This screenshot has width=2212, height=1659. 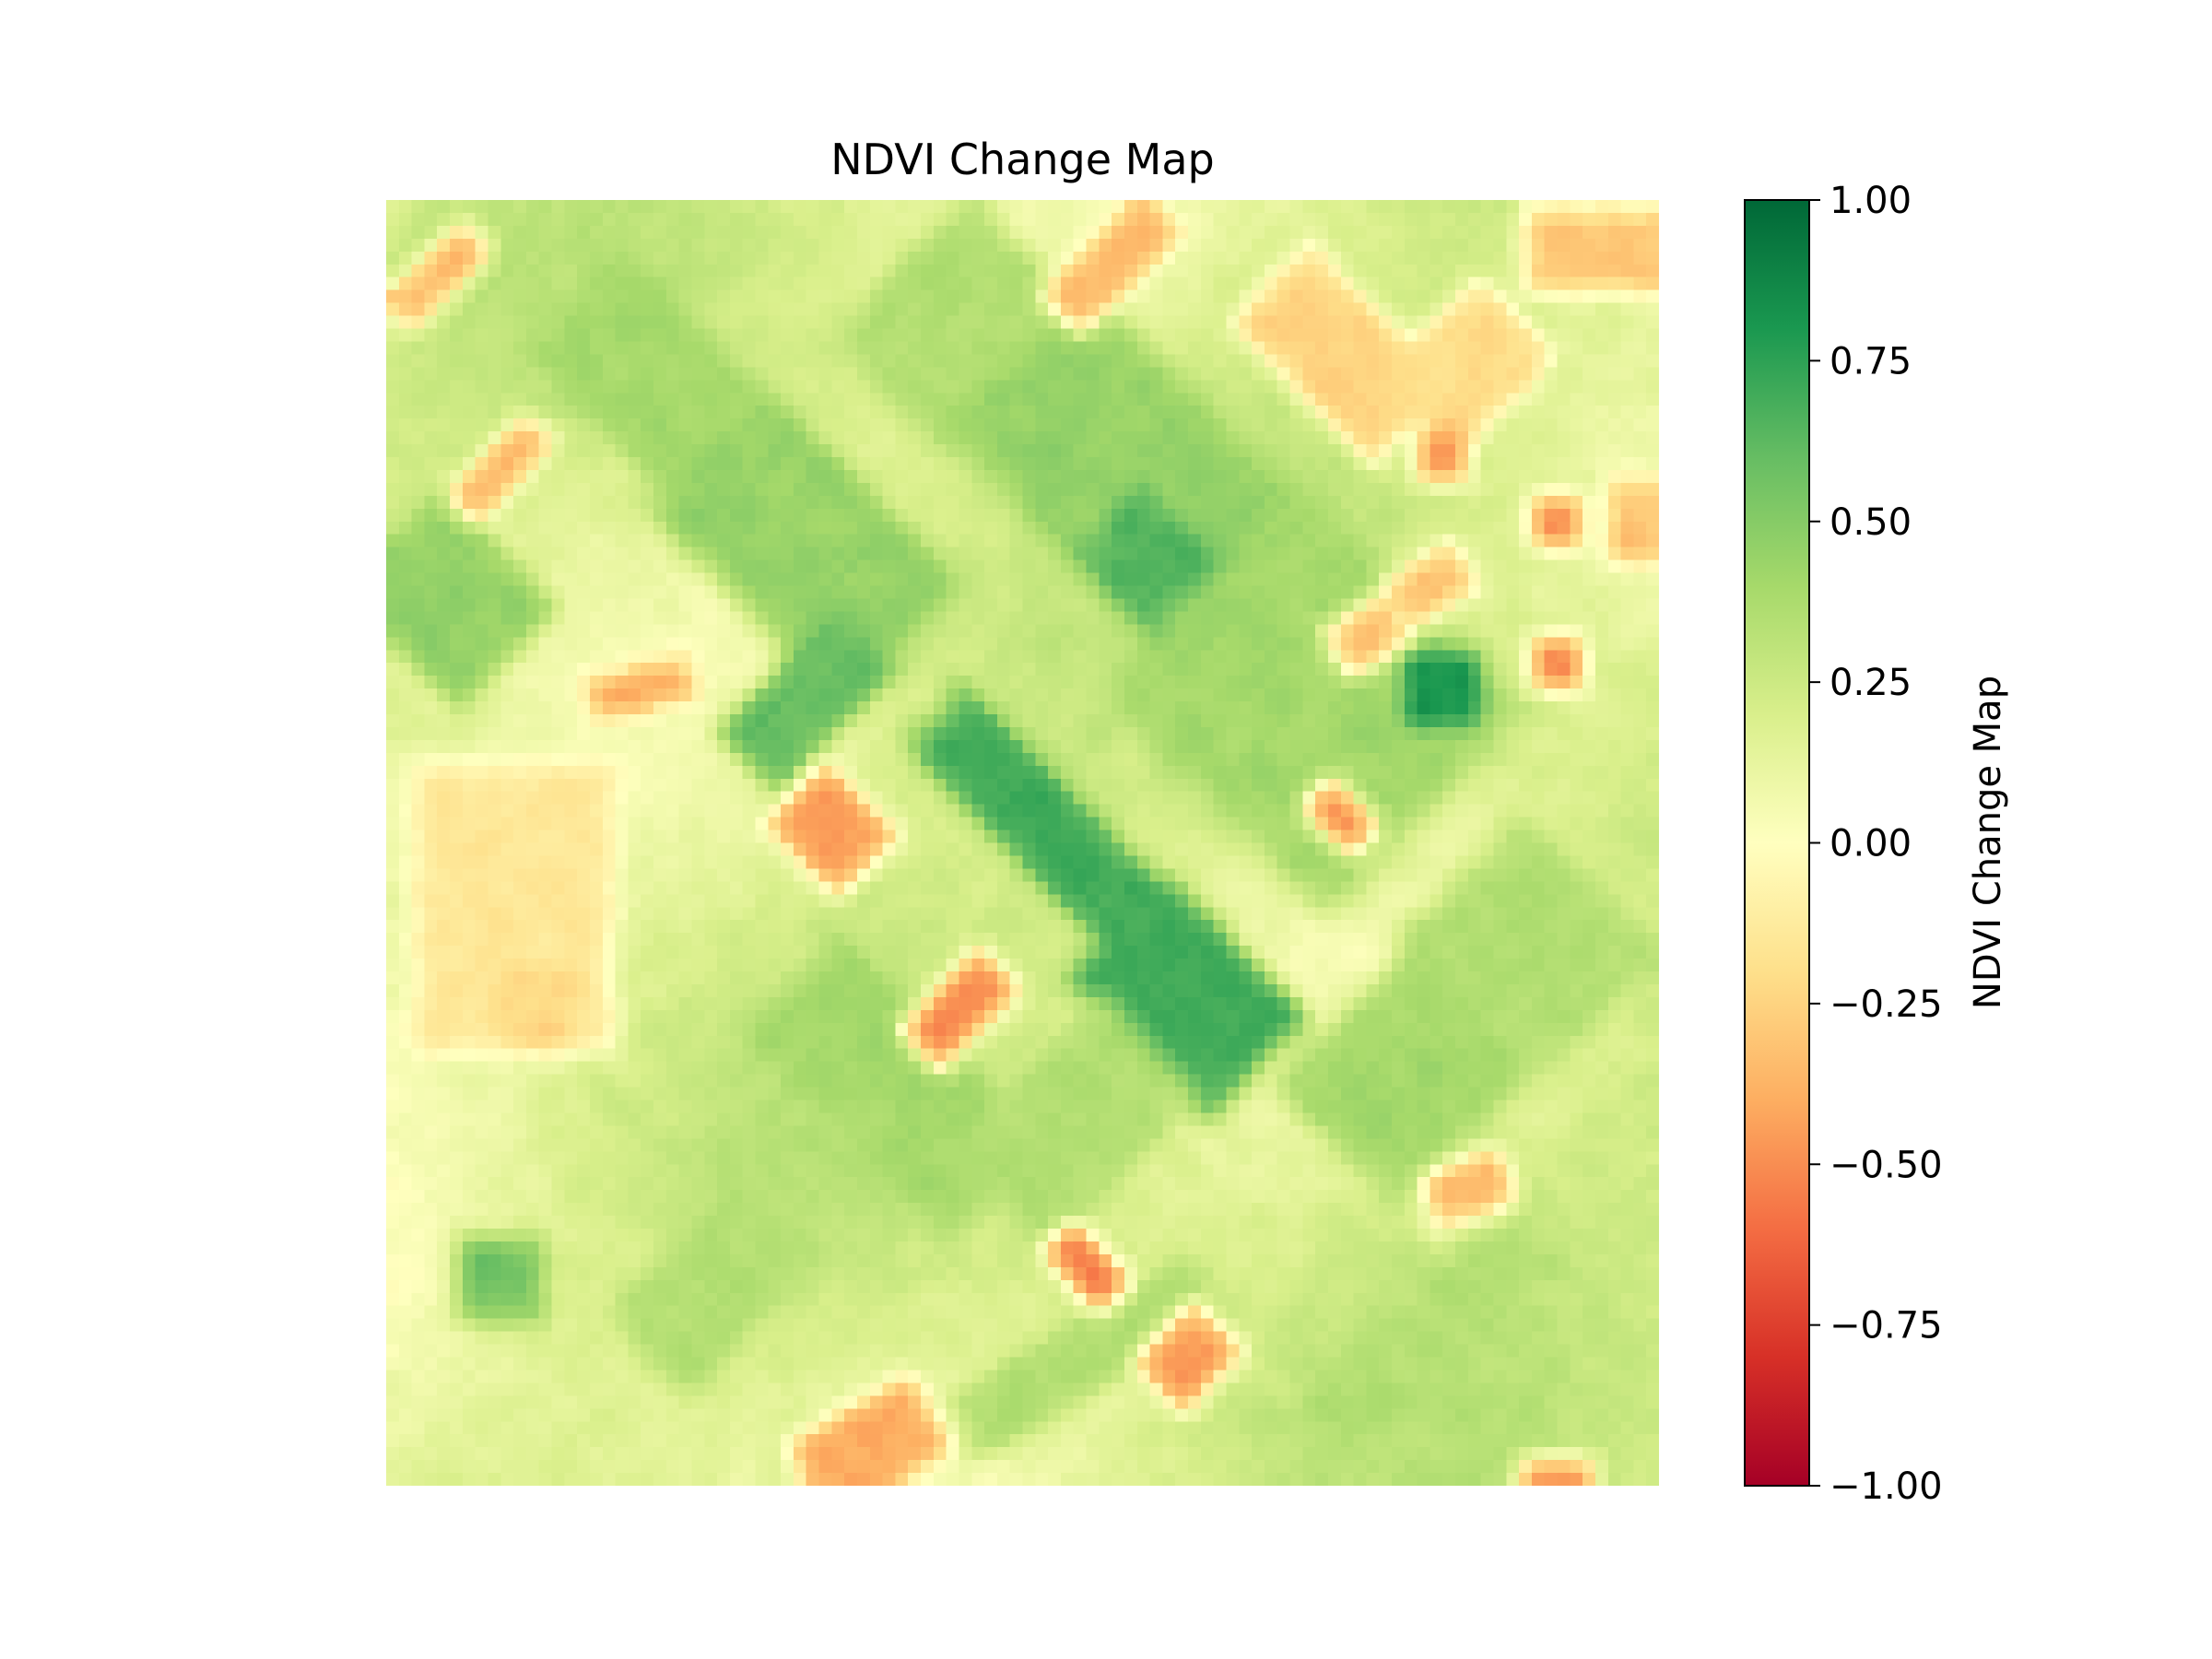 I want to click on colorbar-tick-label: 0.25, so click(x=1871, y=683).